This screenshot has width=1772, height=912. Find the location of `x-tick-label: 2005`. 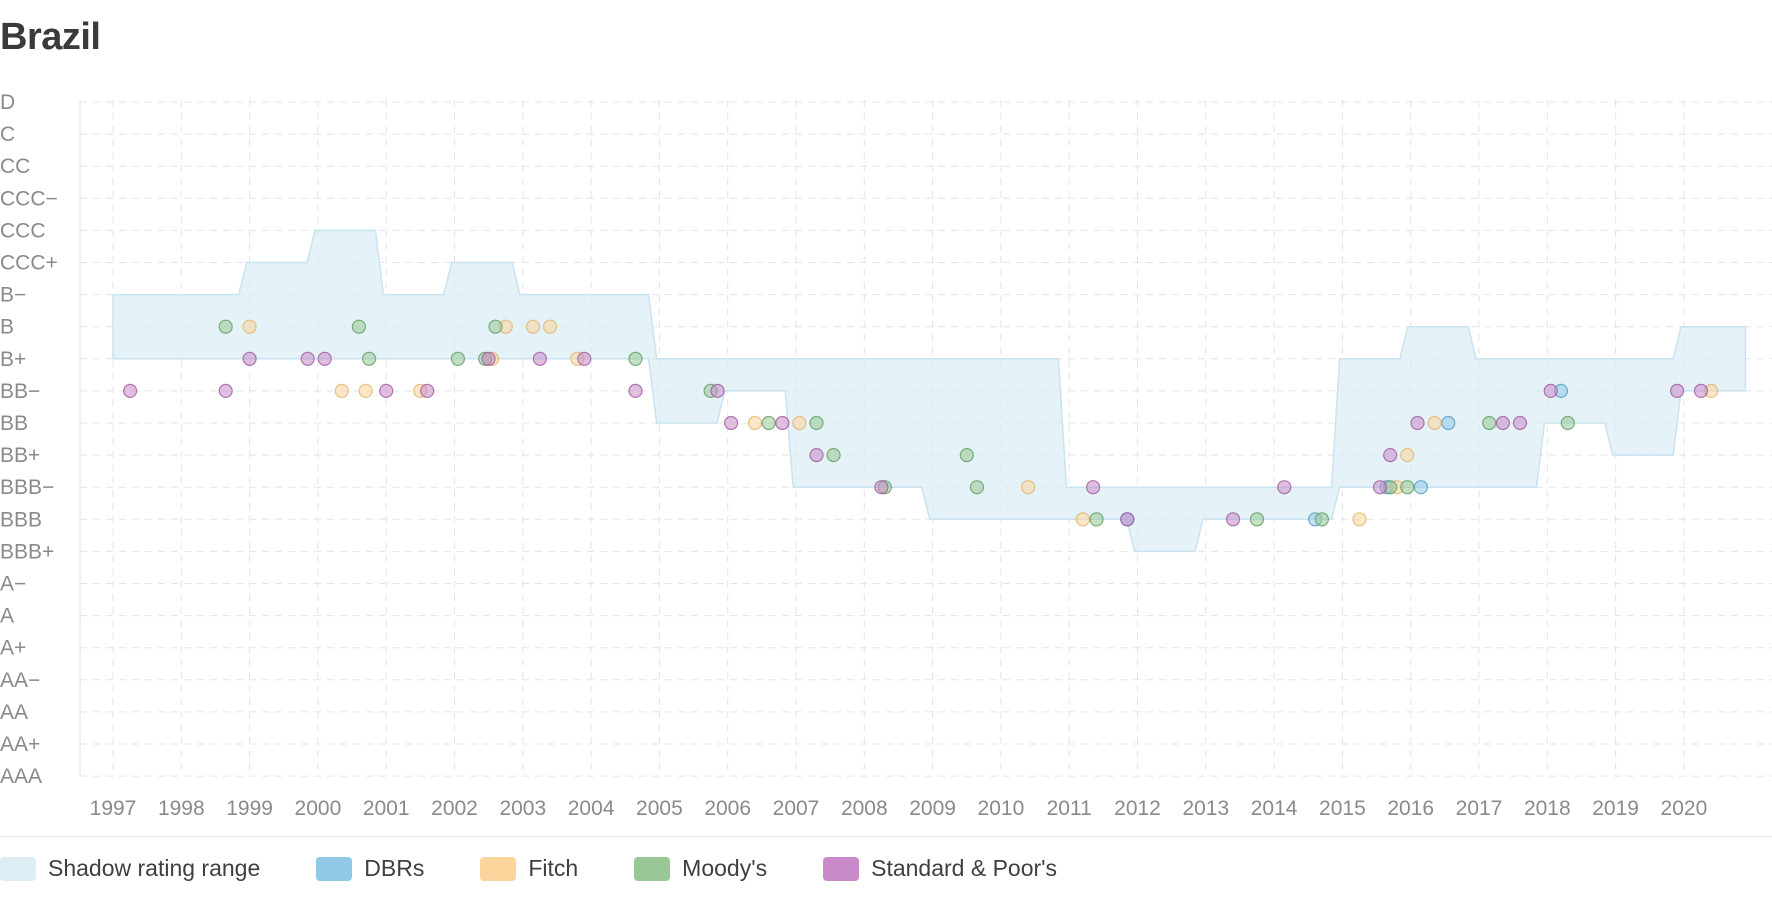

x-tick-label: 2005 is located at coordinates (659, 808).